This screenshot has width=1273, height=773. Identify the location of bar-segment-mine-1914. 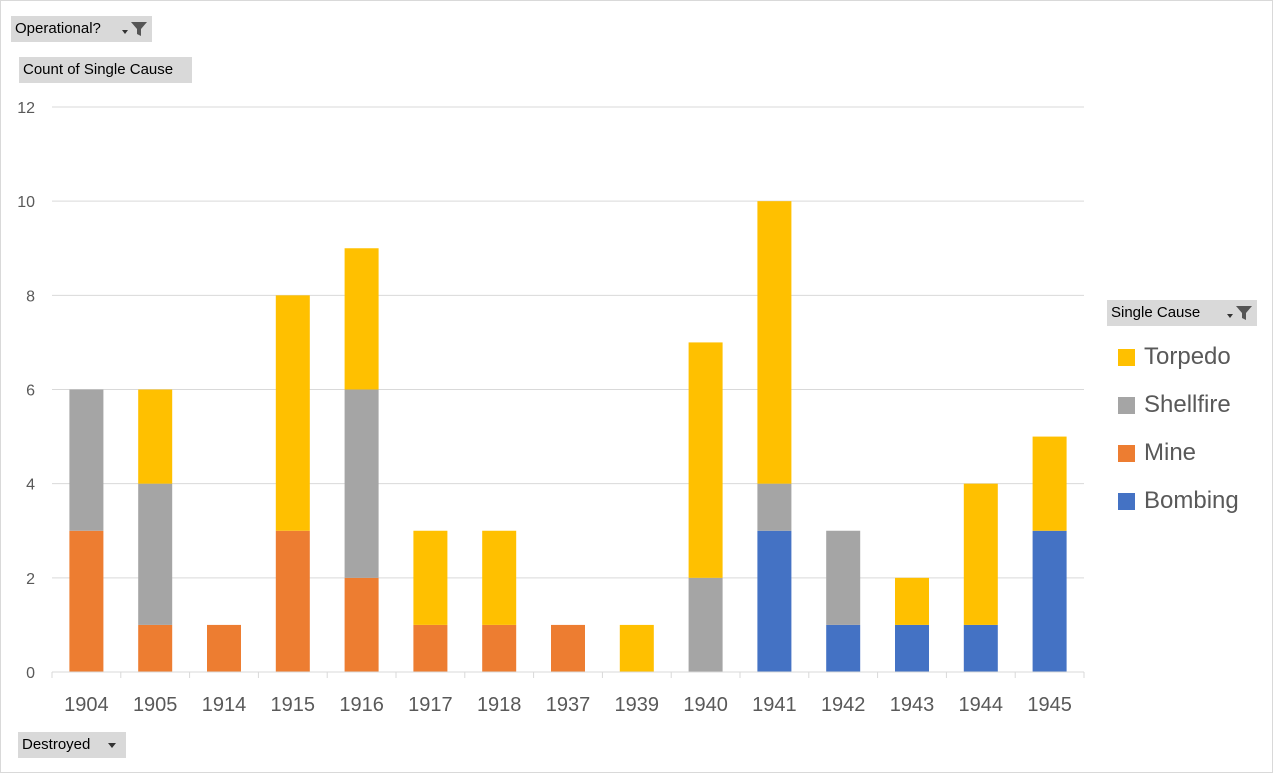
(224, 648).